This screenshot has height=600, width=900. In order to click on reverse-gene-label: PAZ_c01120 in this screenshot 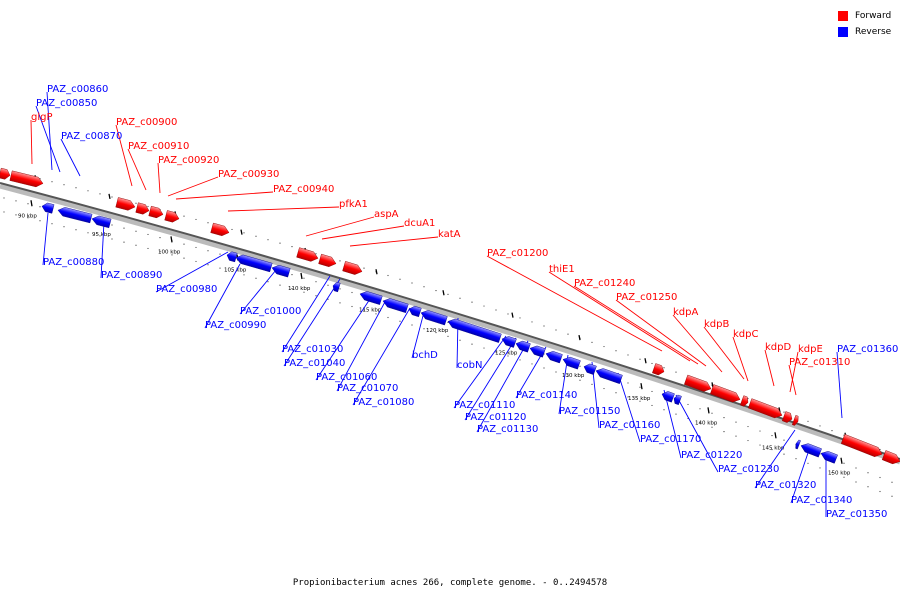, I will do `click(495, 417)`.